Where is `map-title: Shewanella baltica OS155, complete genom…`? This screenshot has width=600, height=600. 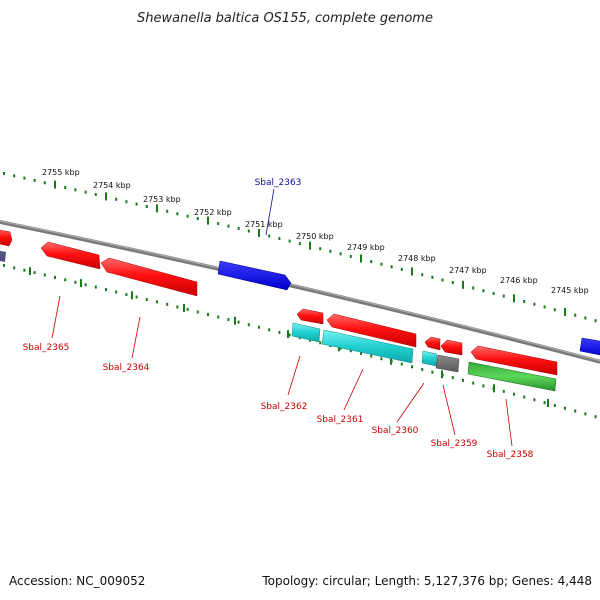 map-title: Shewanella baltica OS155, complete genom… is located at coordinates (285, 18).